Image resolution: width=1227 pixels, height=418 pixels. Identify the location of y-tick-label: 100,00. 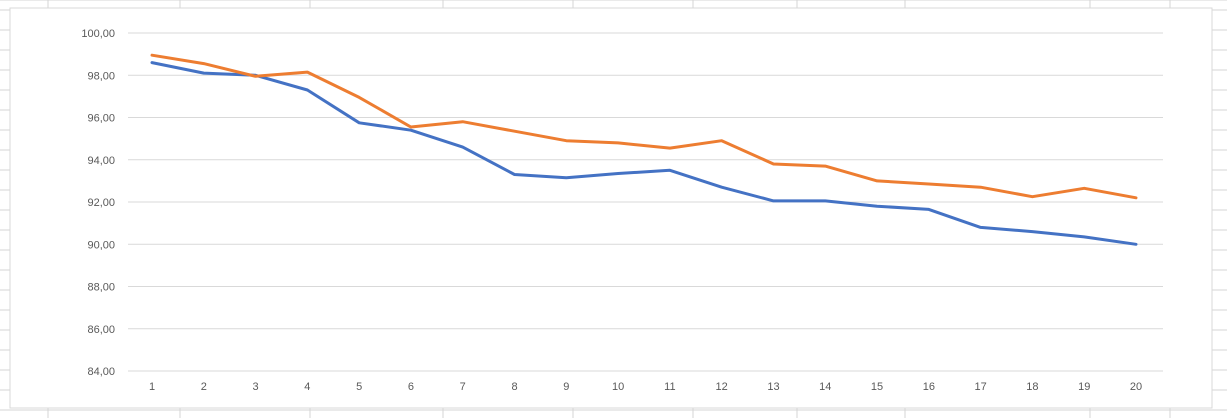
(98, 34).